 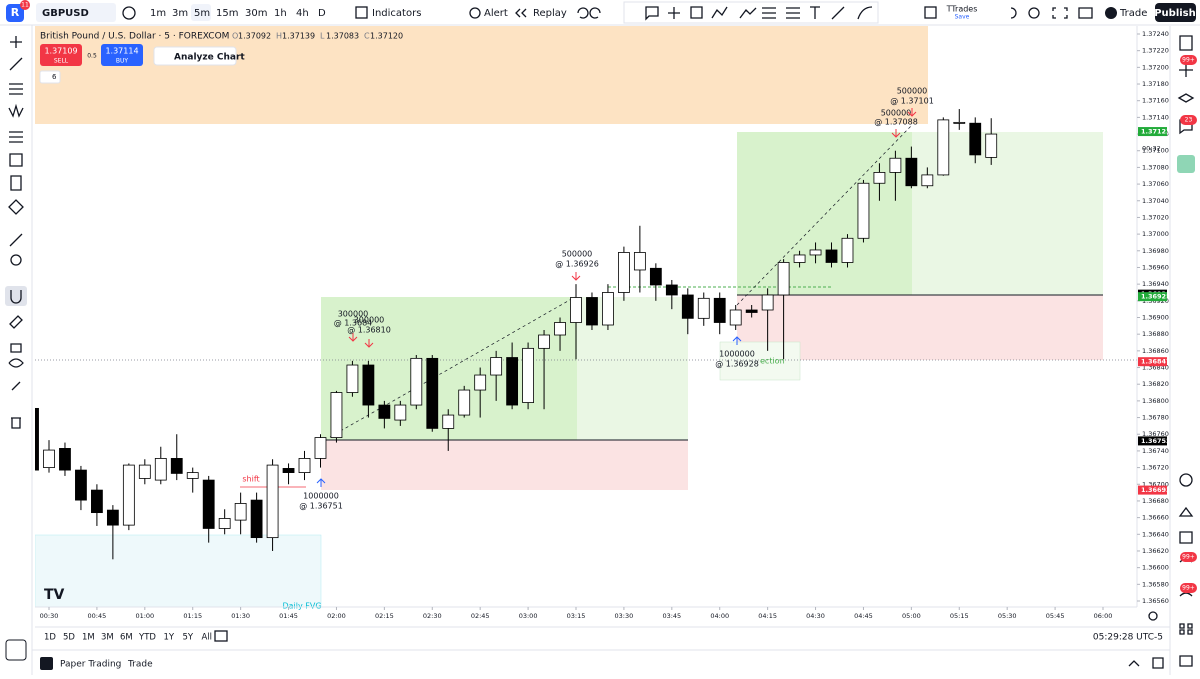 What do you see at coordinates (126, 638) in the screenshot?
I see `range-button: 6M` at bounding box center [126, 638].